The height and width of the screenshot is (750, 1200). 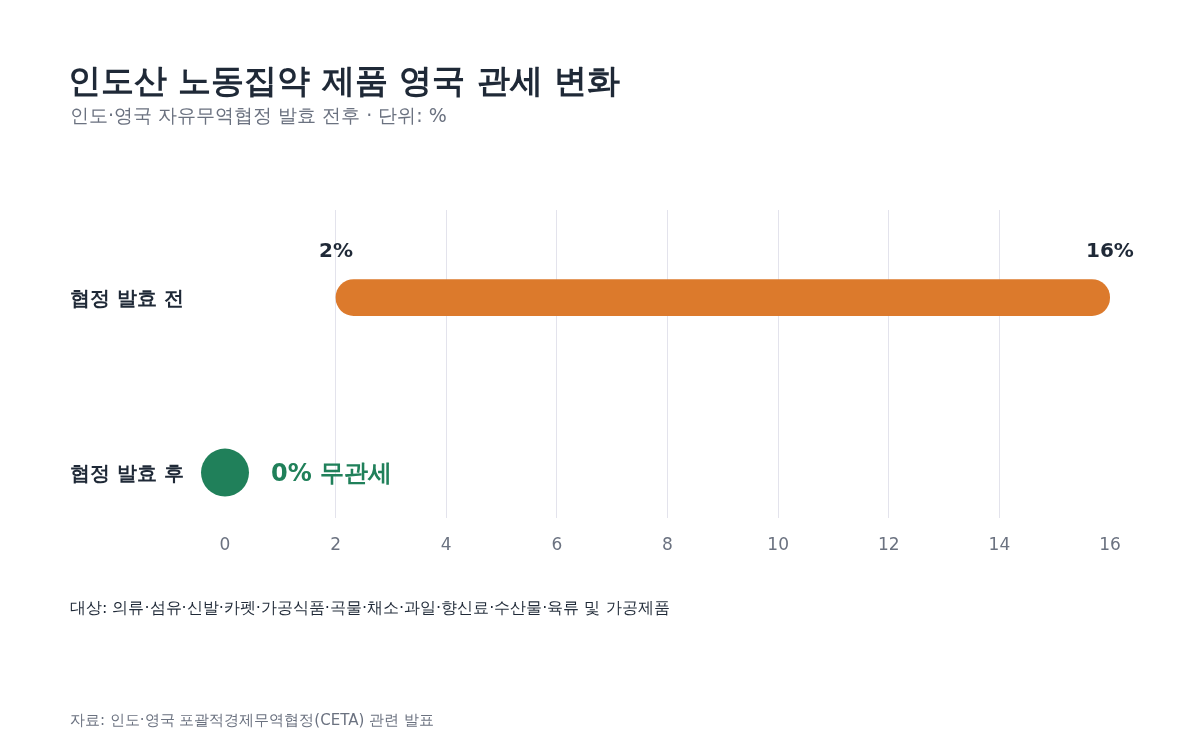 I want to click on x-tick-label: 2, so click(x=336, y=544).